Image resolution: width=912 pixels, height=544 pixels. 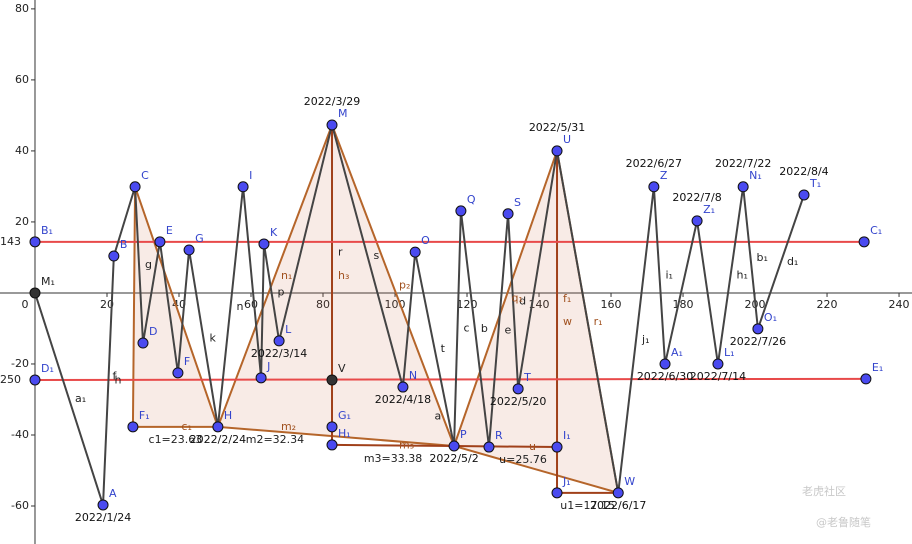 What do you see at coordinates (437, 416) in the screenshot?
I see `segment-label: a` at bounding box center [437, 416].